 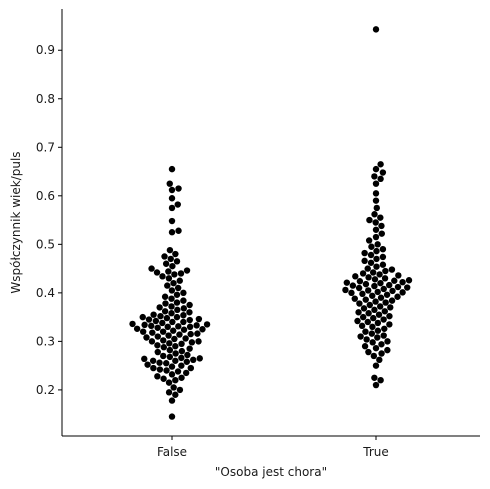 I want to click on y-axis-label: Współczynnik wiek/puls, so click(x=16, y=222).